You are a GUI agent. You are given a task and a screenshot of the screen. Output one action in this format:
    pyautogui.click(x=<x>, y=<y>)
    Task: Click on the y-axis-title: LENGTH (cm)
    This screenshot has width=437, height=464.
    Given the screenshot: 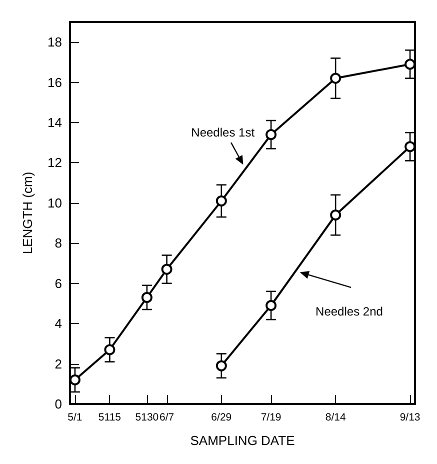 What is the action you would take?
    pyautogui.click(x=27, y=213)
    